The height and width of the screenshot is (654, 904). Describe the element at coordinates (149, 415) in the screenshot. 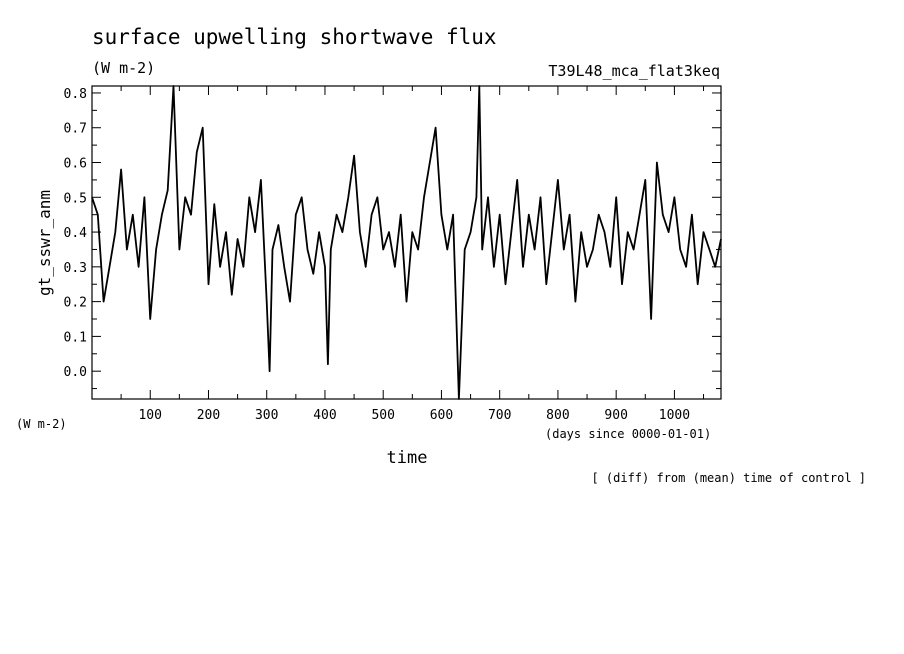

I see `x-tick-label: 100` at that location.